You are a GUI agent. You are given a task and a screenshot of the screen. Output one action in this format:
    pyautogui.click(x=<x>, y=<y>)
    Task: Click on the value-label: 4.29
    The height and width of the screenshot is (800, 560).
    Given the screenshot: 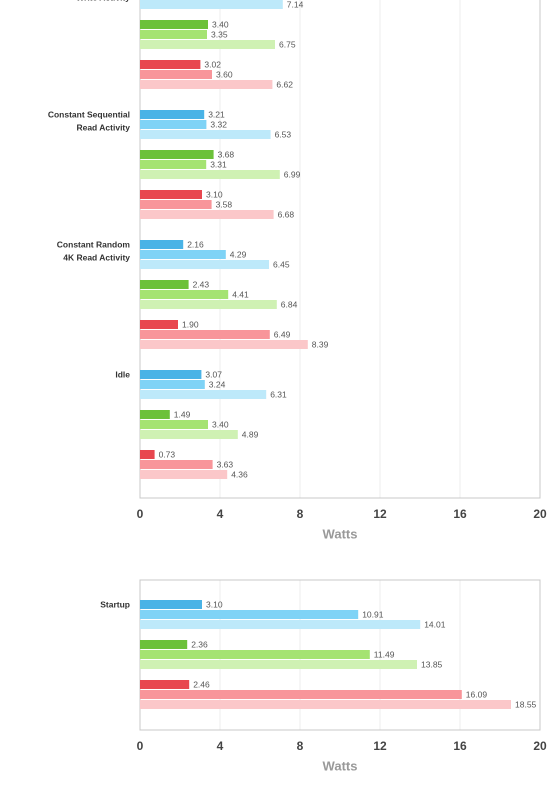 What is the action you would take?
    pyautogui.click(x=238, y=254)
    